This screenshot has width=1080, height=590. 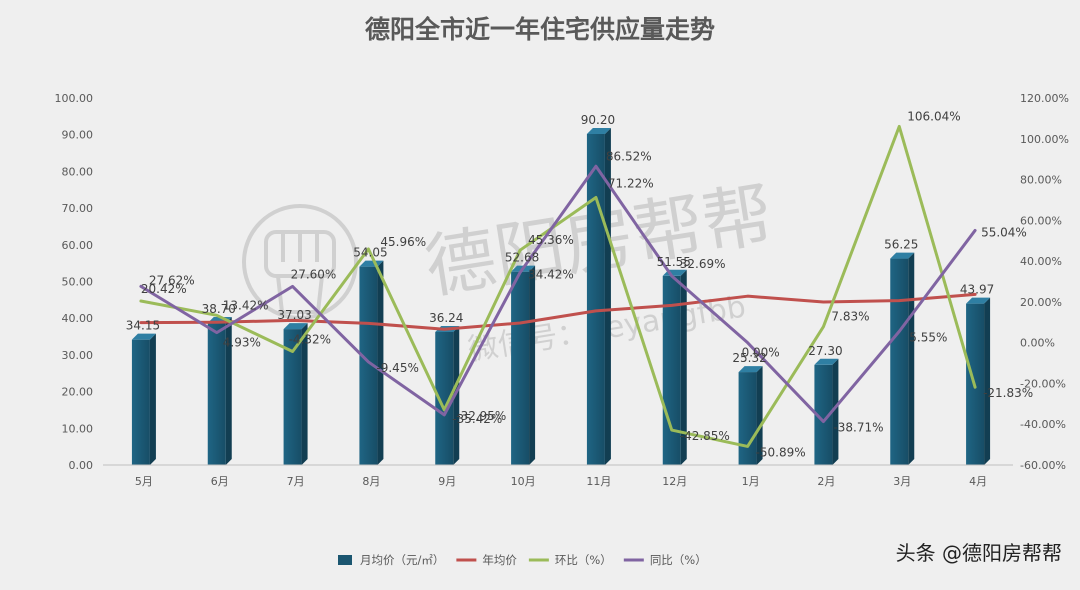 I want to click on left-tick-label: 0.00, so click(x=81, y=465).